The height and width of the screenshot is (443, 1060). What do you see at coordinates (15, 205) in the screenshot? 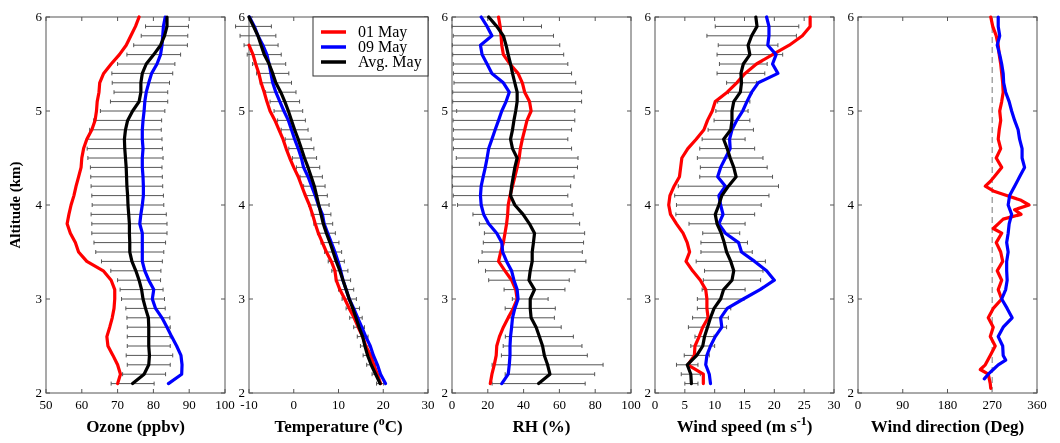
I see `y-axis-title: Altitude (km)` at bounding box center [15, 205].